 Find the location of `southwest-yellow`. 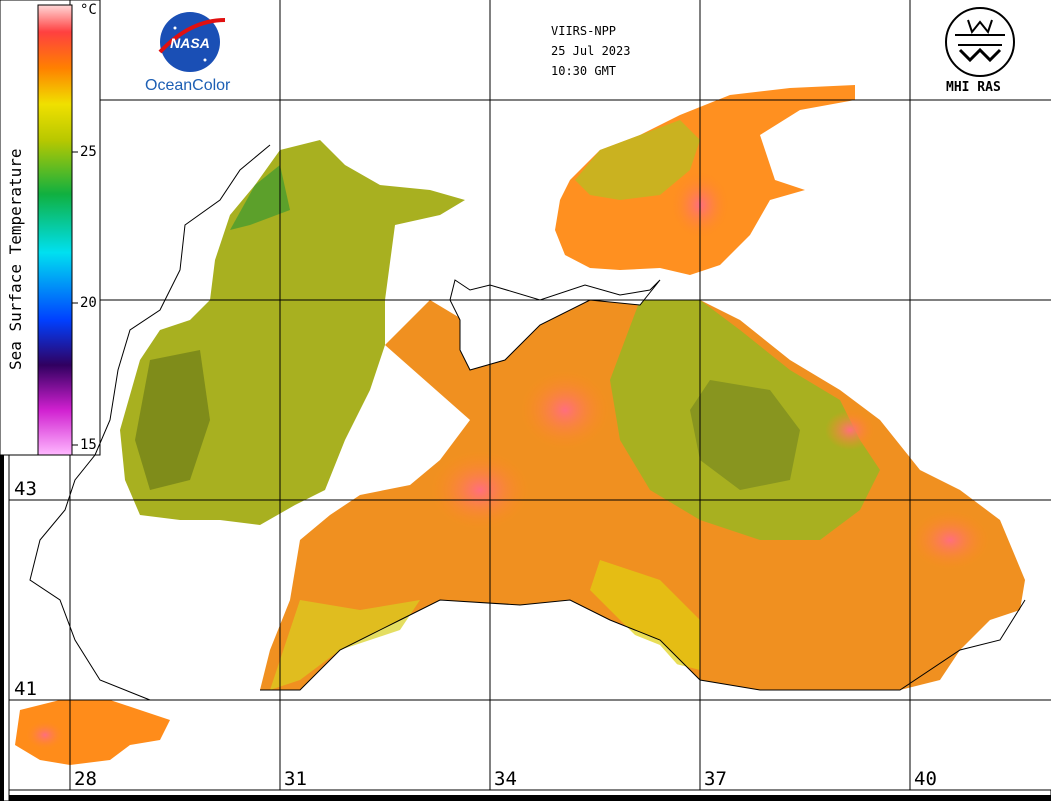

southwest-yellow is located at coordinates (345, 645).